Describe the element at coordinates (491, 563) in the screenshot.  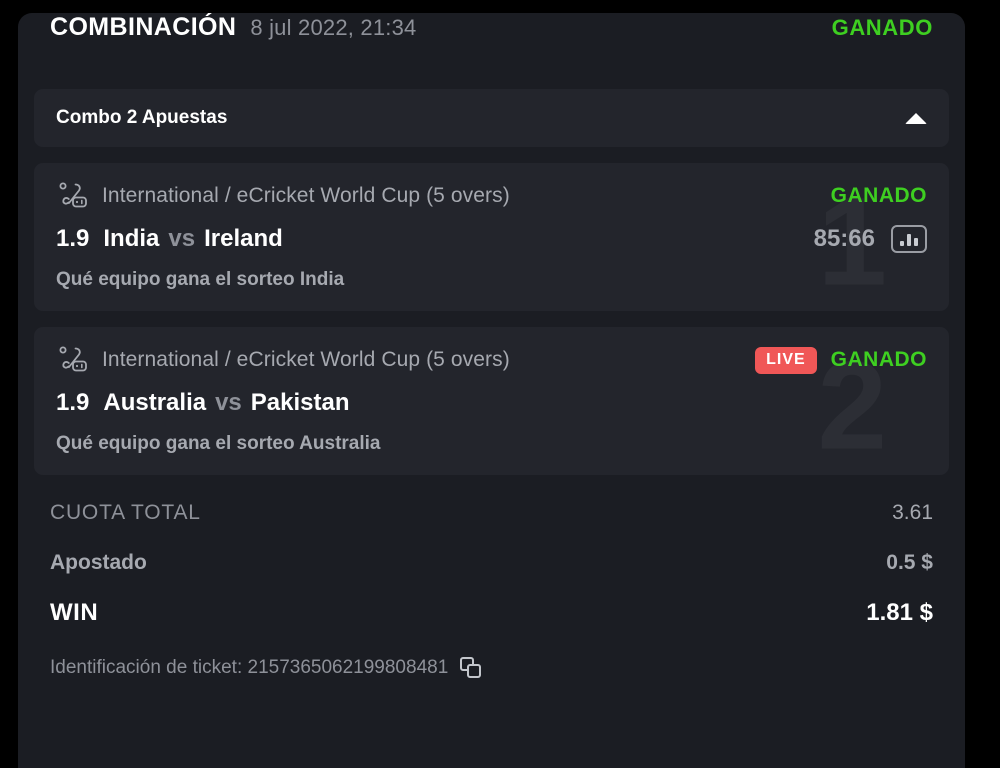
I see `stake-row: Apostado 0.5 $` at that location.